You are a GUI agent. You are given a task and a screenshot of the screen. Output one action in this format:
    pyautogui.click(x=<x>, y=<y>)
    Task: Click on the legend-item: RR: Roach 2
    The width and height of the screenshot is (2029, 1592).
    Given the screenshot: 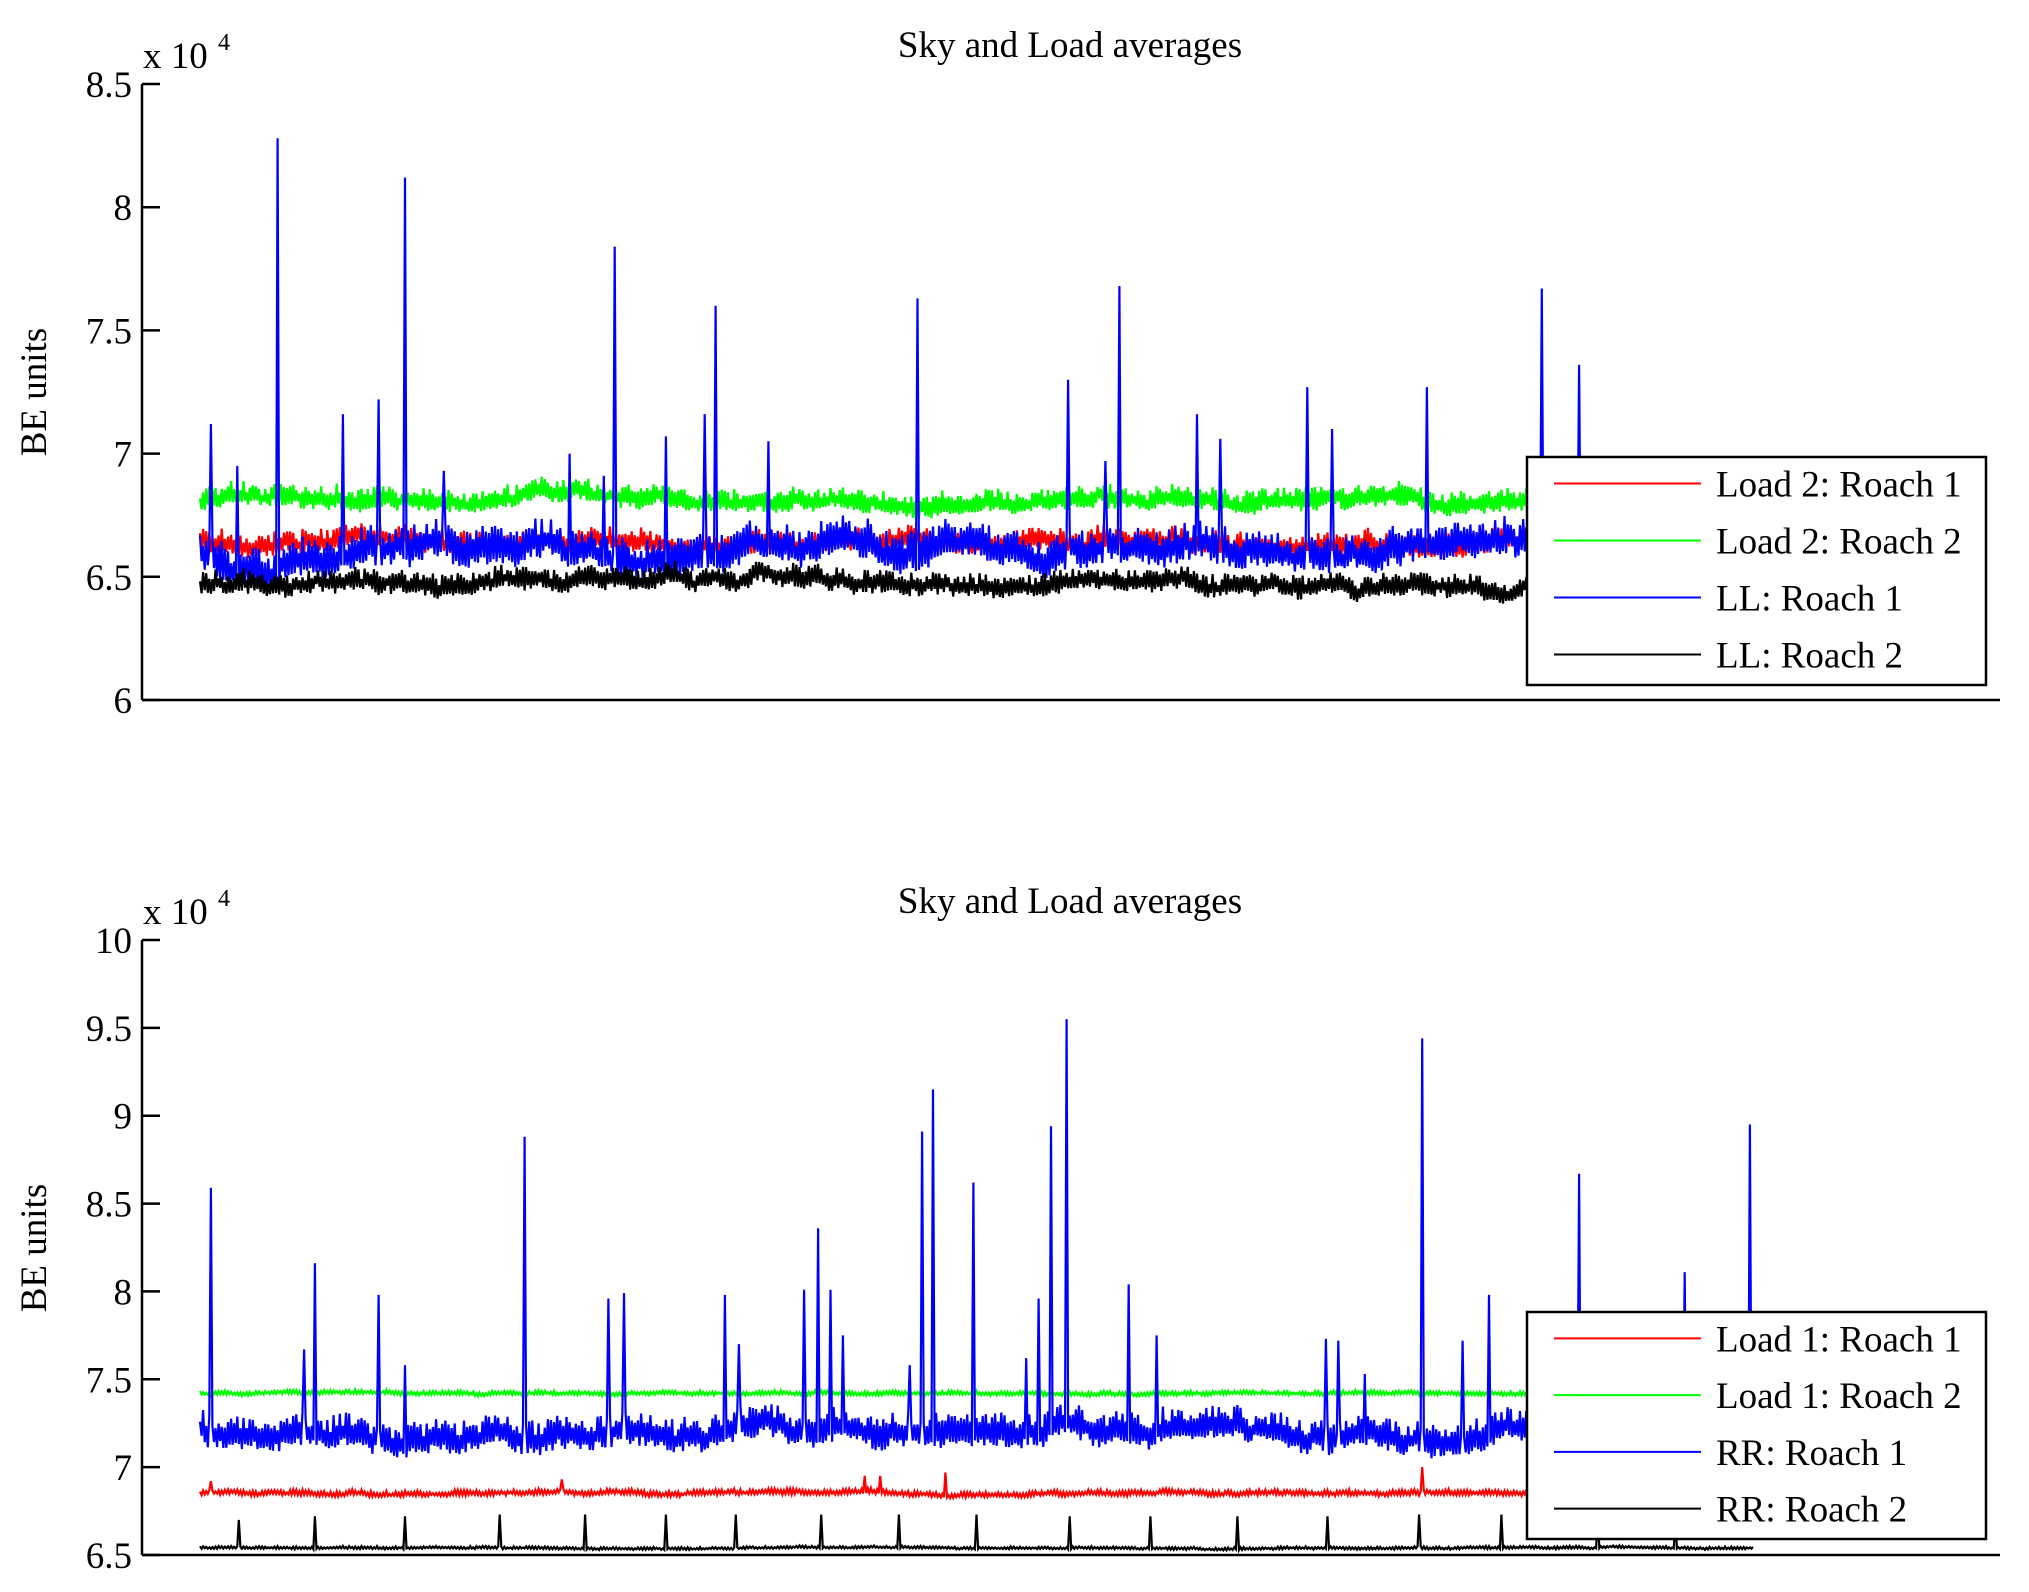 What is the action you would take?
    pyautogui.click(x=1730, y=1510)
    